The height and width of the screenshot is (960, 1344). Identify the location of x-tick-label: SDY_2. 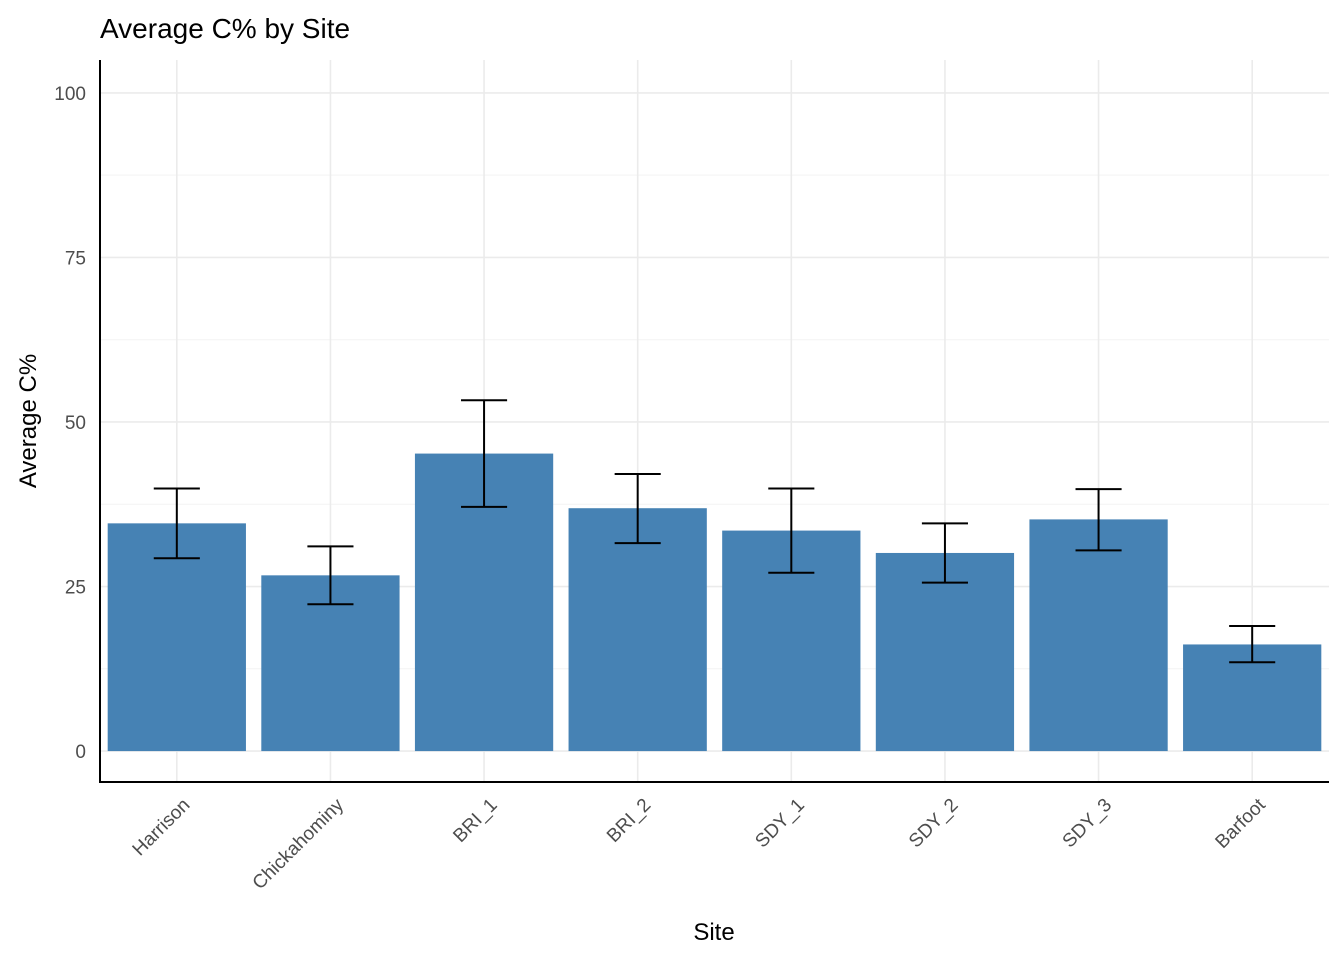
(933, 823).